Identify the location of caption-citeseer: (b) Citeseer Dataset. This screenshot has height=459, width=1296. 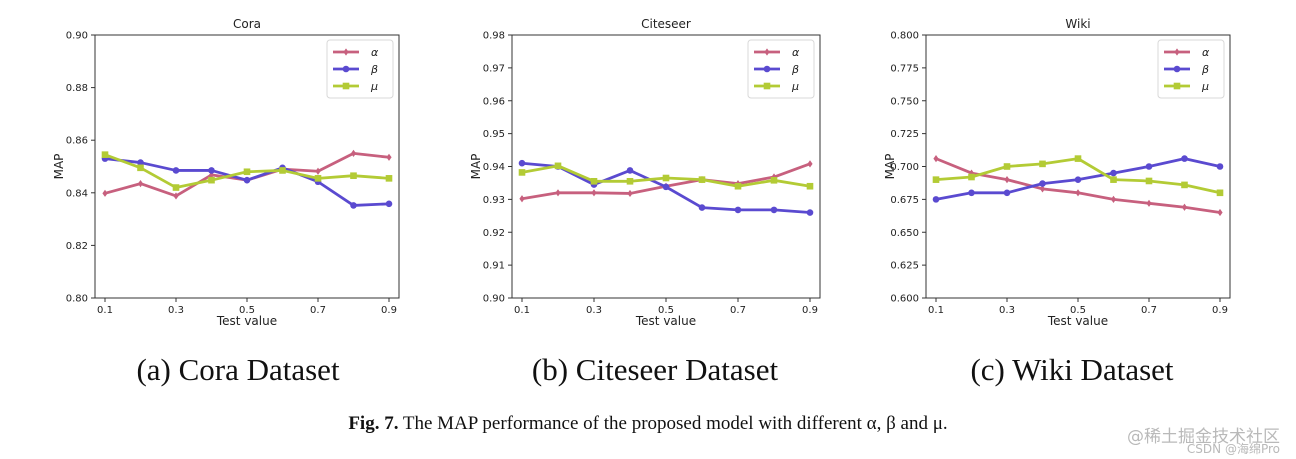
(655, 369).